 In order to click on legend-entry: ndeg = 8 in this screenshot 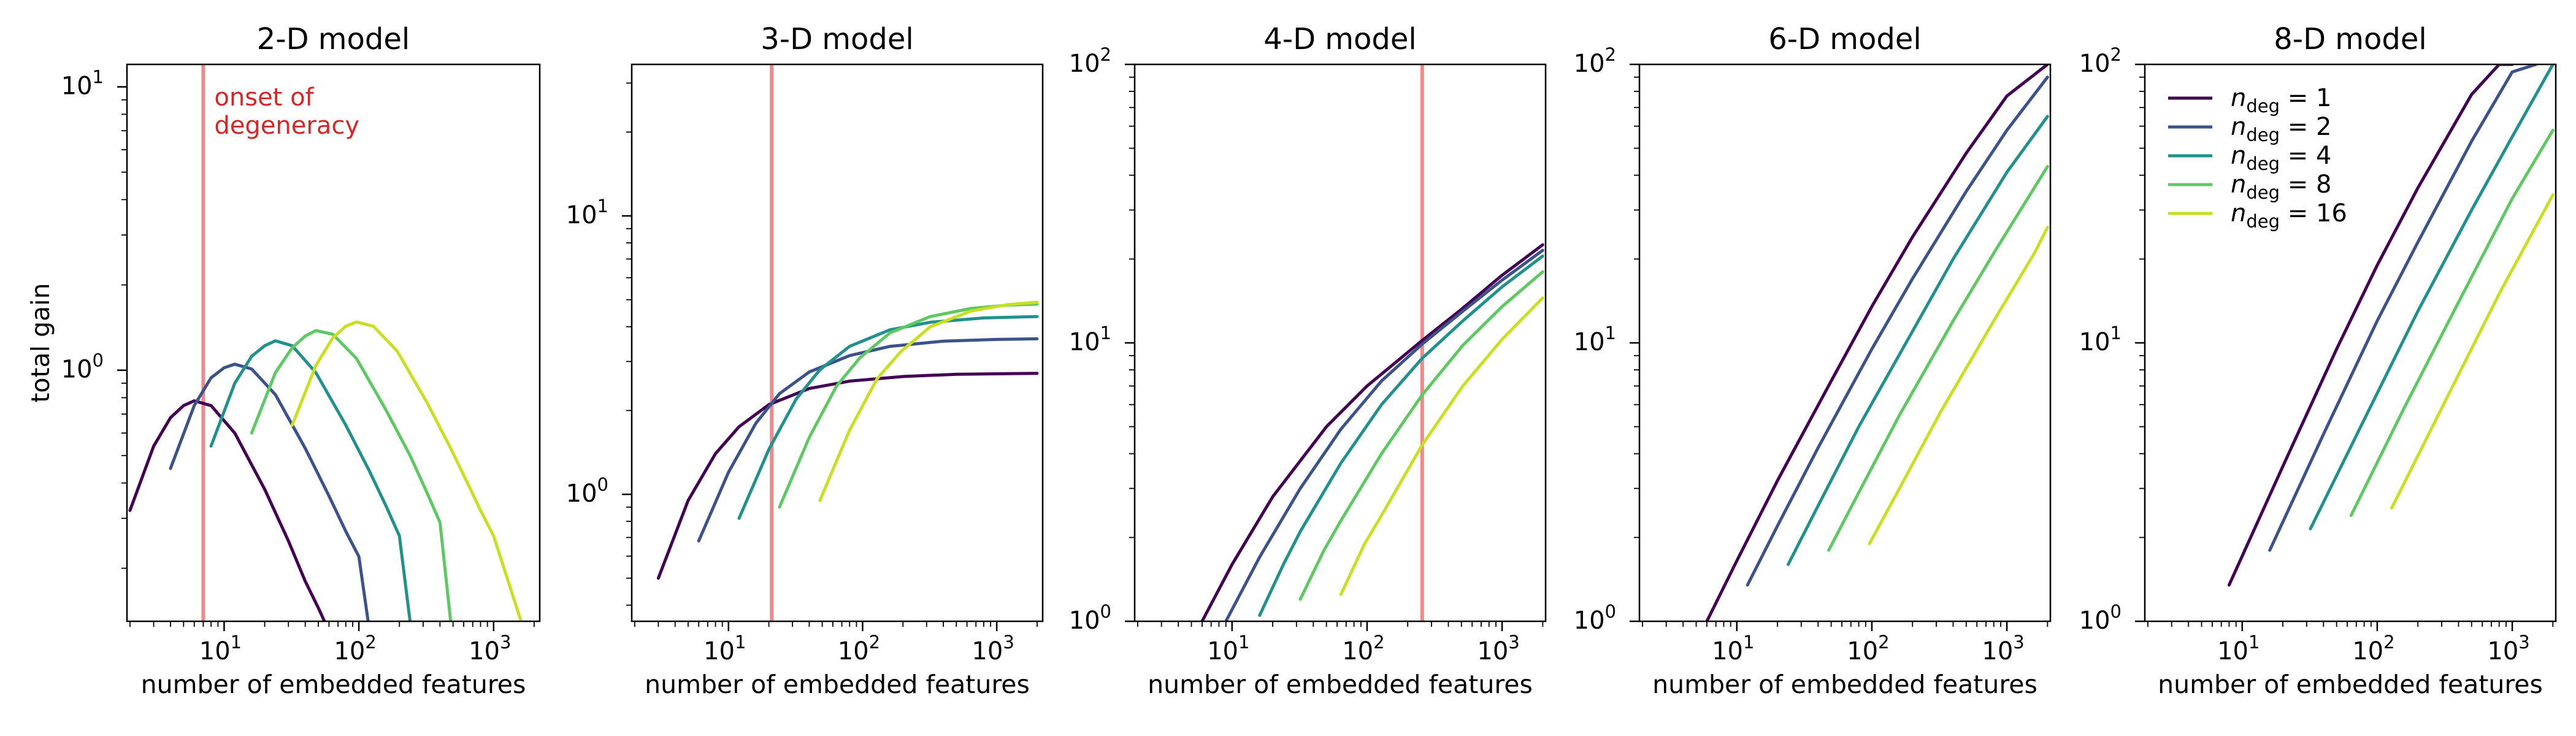, I will do `click(2281, 187)`.